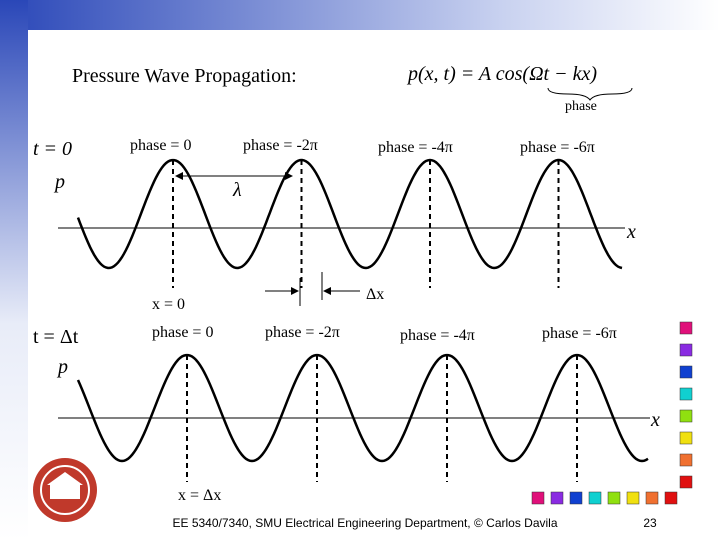  Describe the element at coordinates (612, 413) in the screenshot. I see `decoration` at that location.